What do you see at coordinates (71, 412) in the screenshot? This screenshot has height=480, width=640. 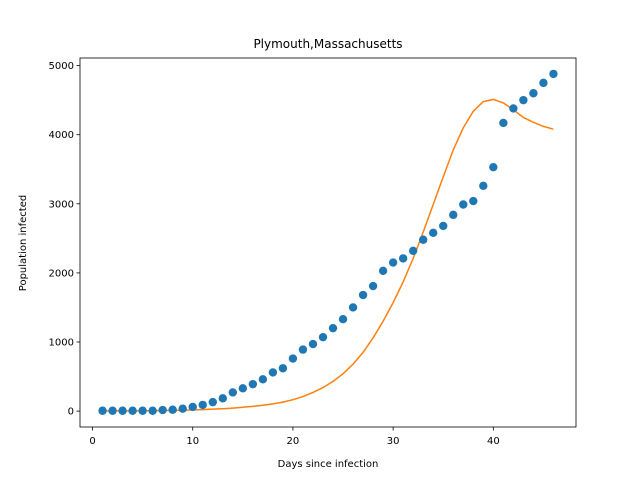 I see `y-tick-label: 0` at bounding box center [71, 412].